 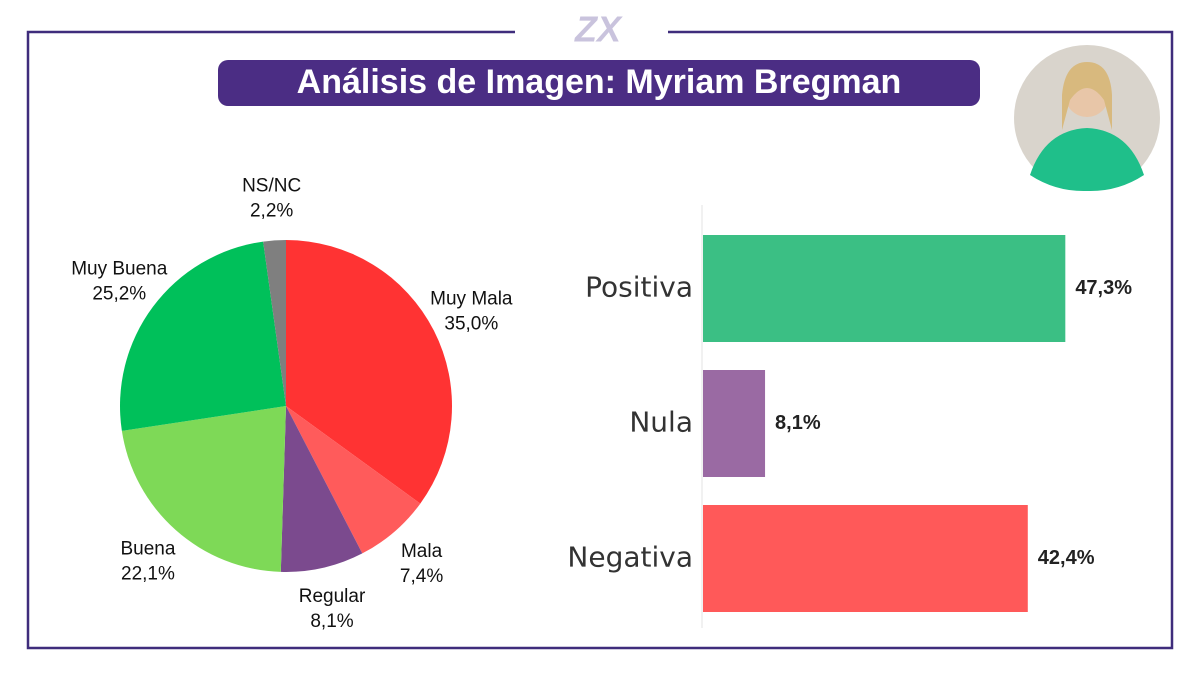 What do you see at coordinates (421, 576) in the screenshot?
I see `slice-value: 7,4%` at bounding box center [421, 576].